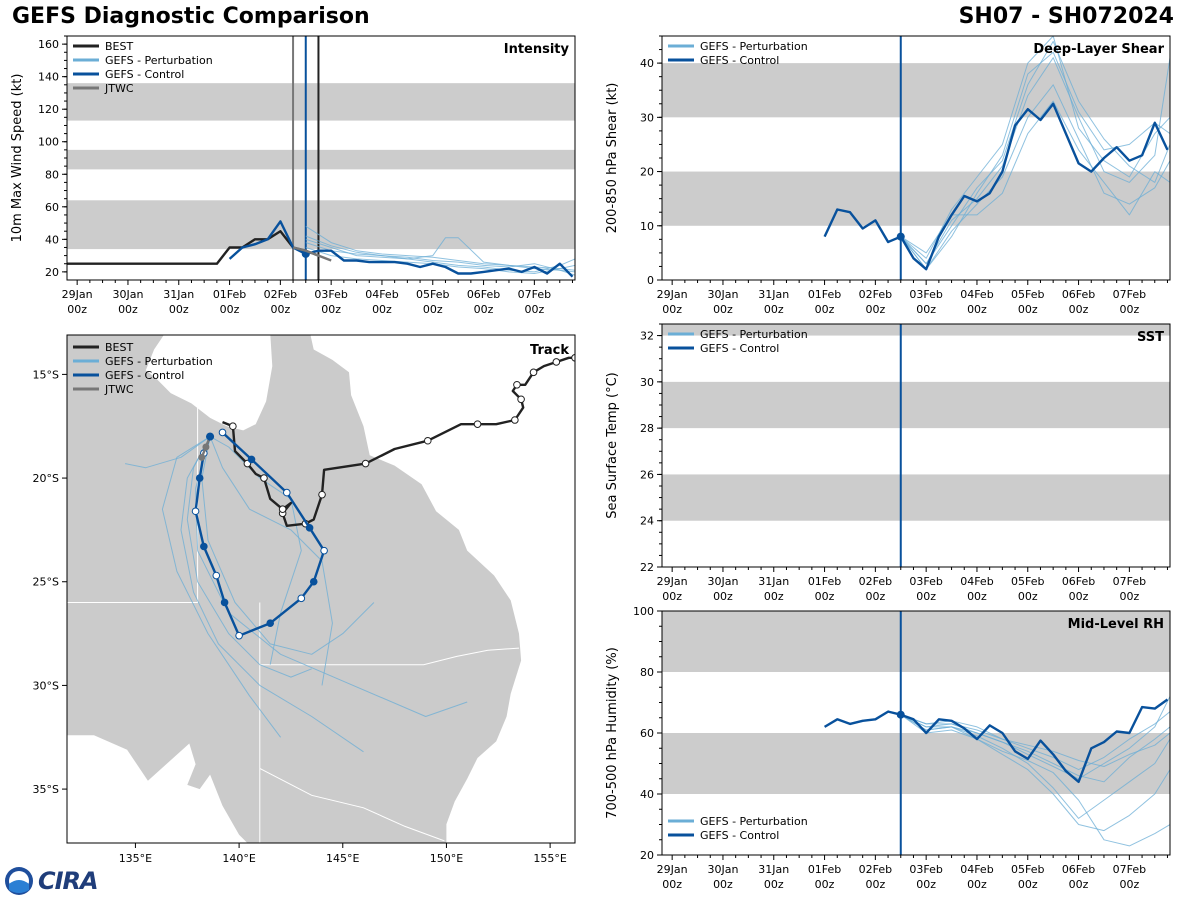  I want to click on southern-ocean, so click(157, 789).